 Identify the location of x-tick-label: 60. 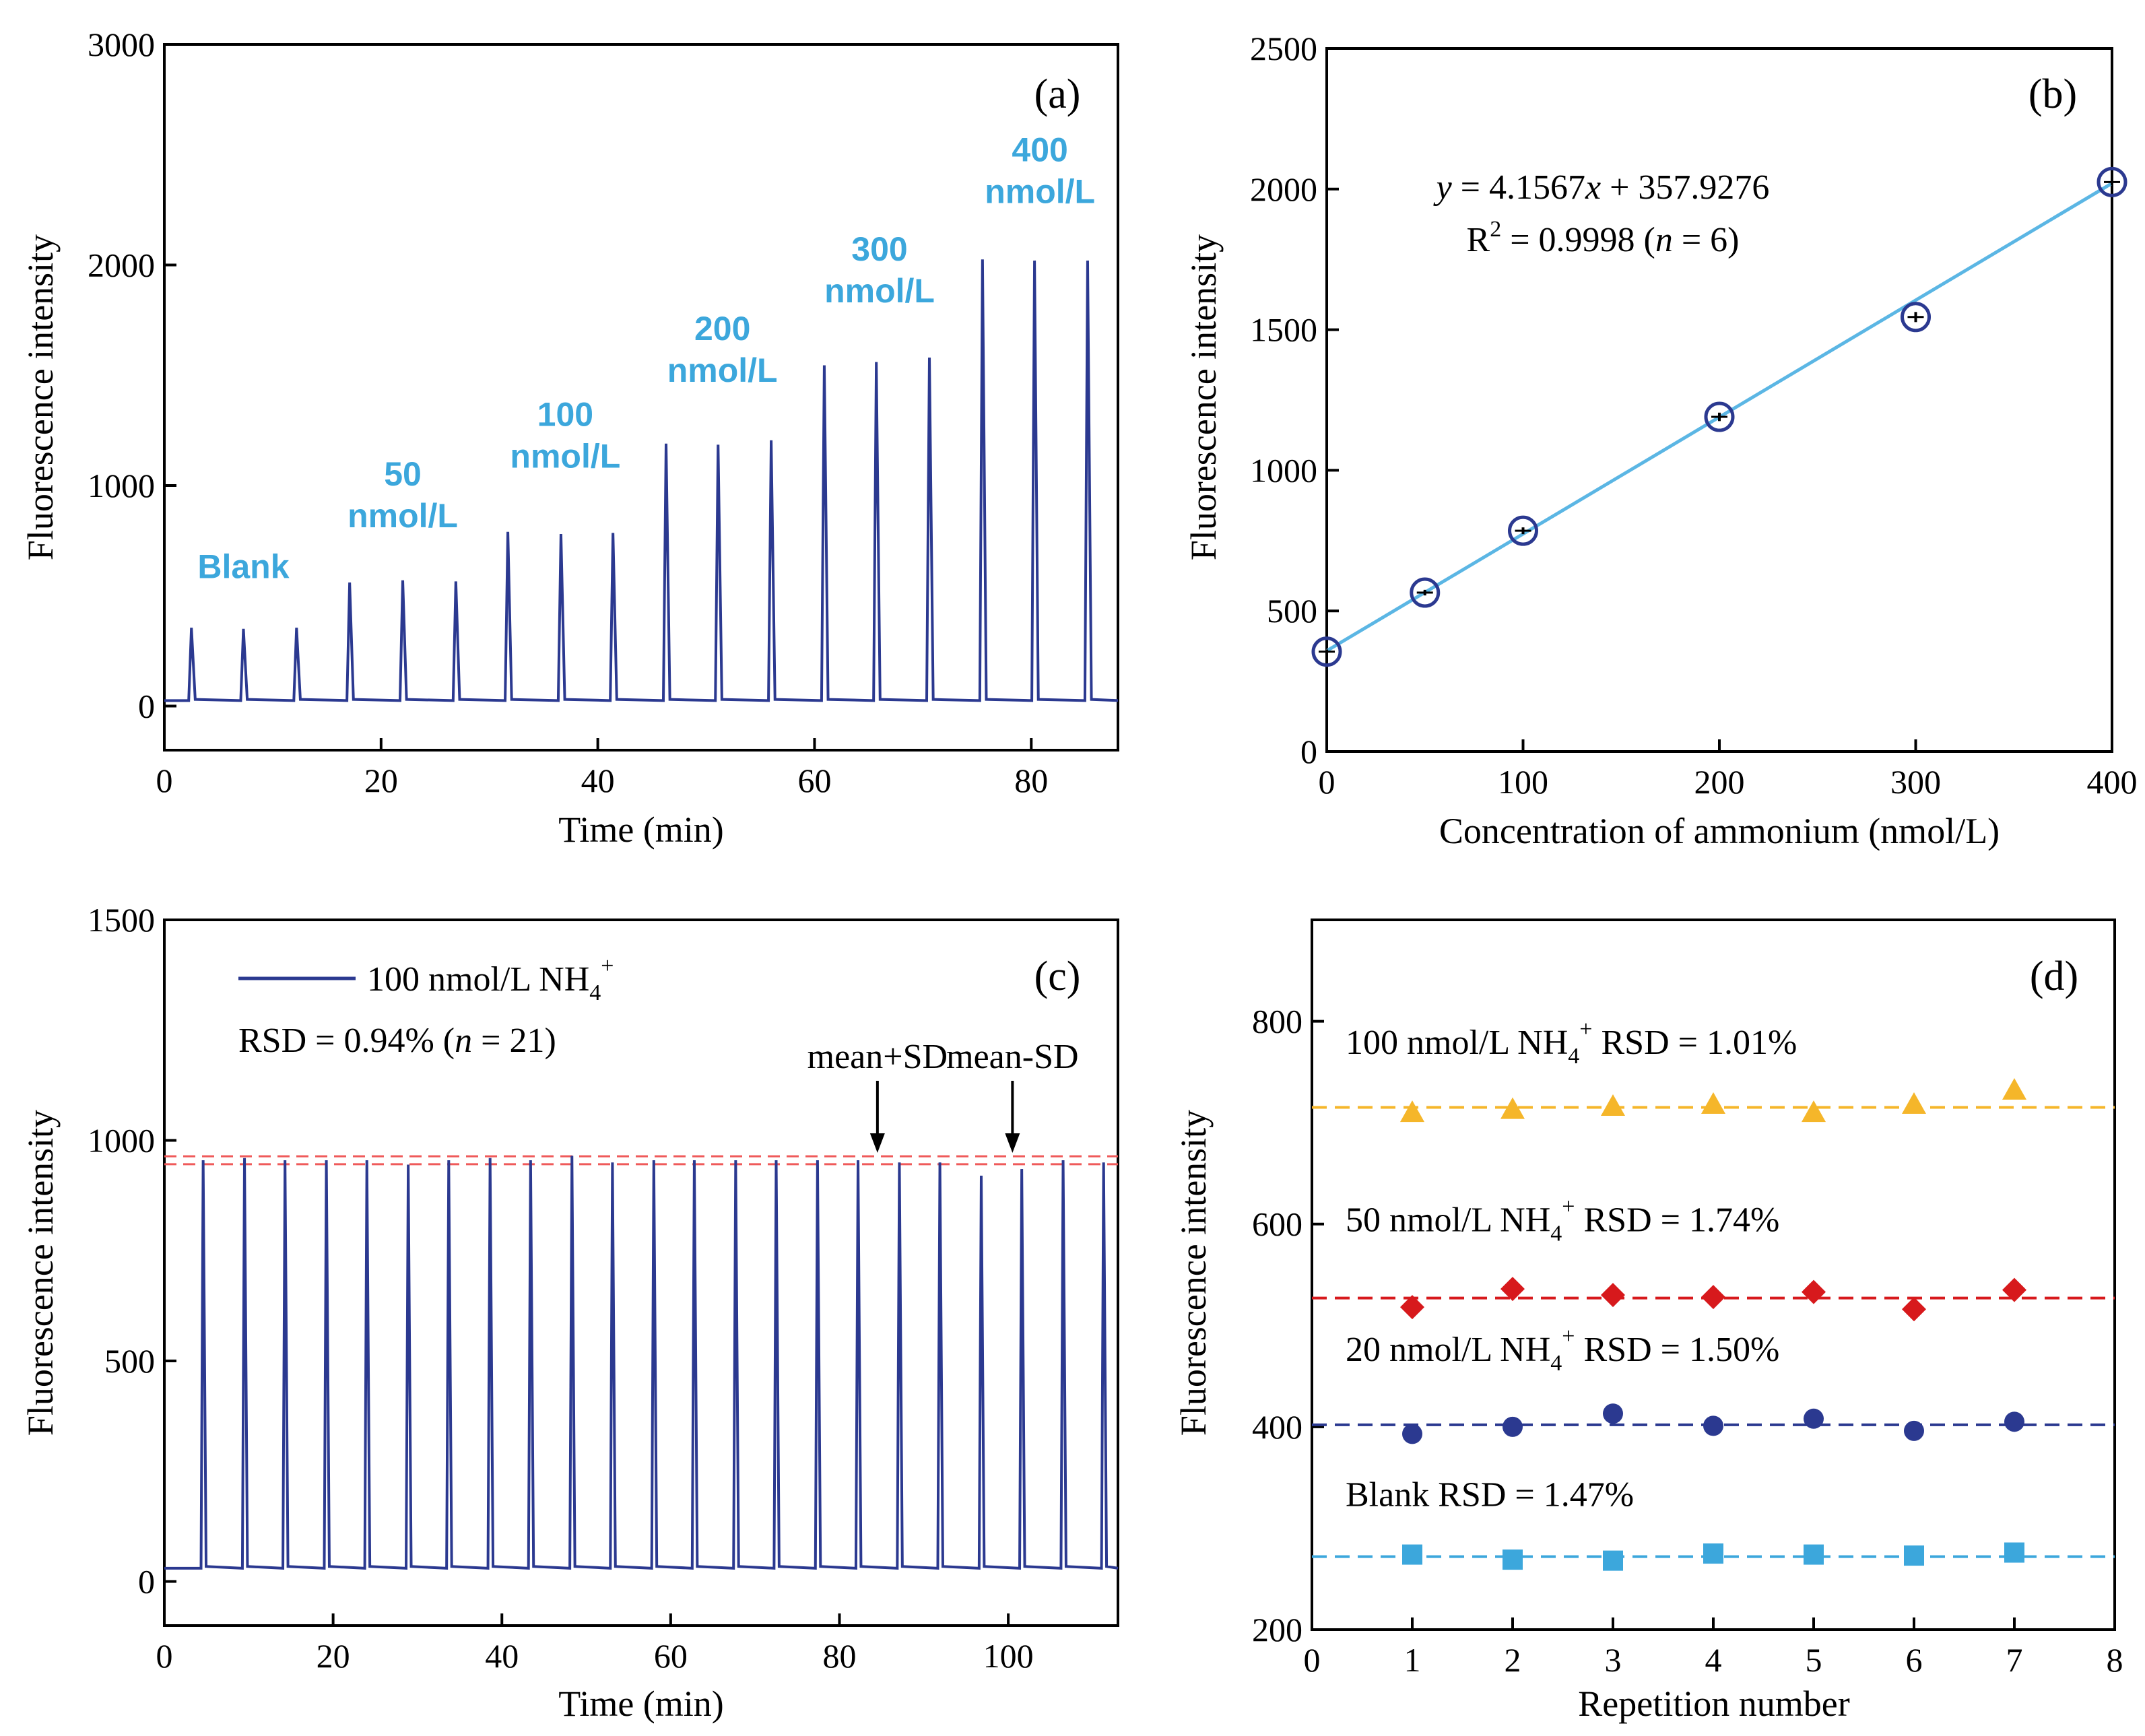
(671, 1656).